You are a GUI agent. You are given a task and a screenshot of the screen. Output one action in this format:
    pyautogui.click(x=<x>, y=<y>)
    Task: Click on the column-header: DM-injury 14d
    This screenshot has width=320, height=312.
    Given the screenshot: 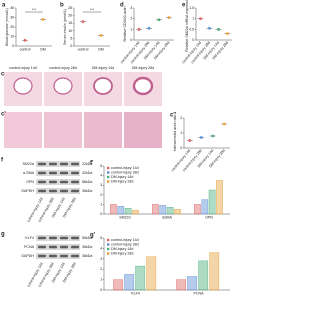 What is the action you would take?
    pyautogui.click(x=103, y=68)
    